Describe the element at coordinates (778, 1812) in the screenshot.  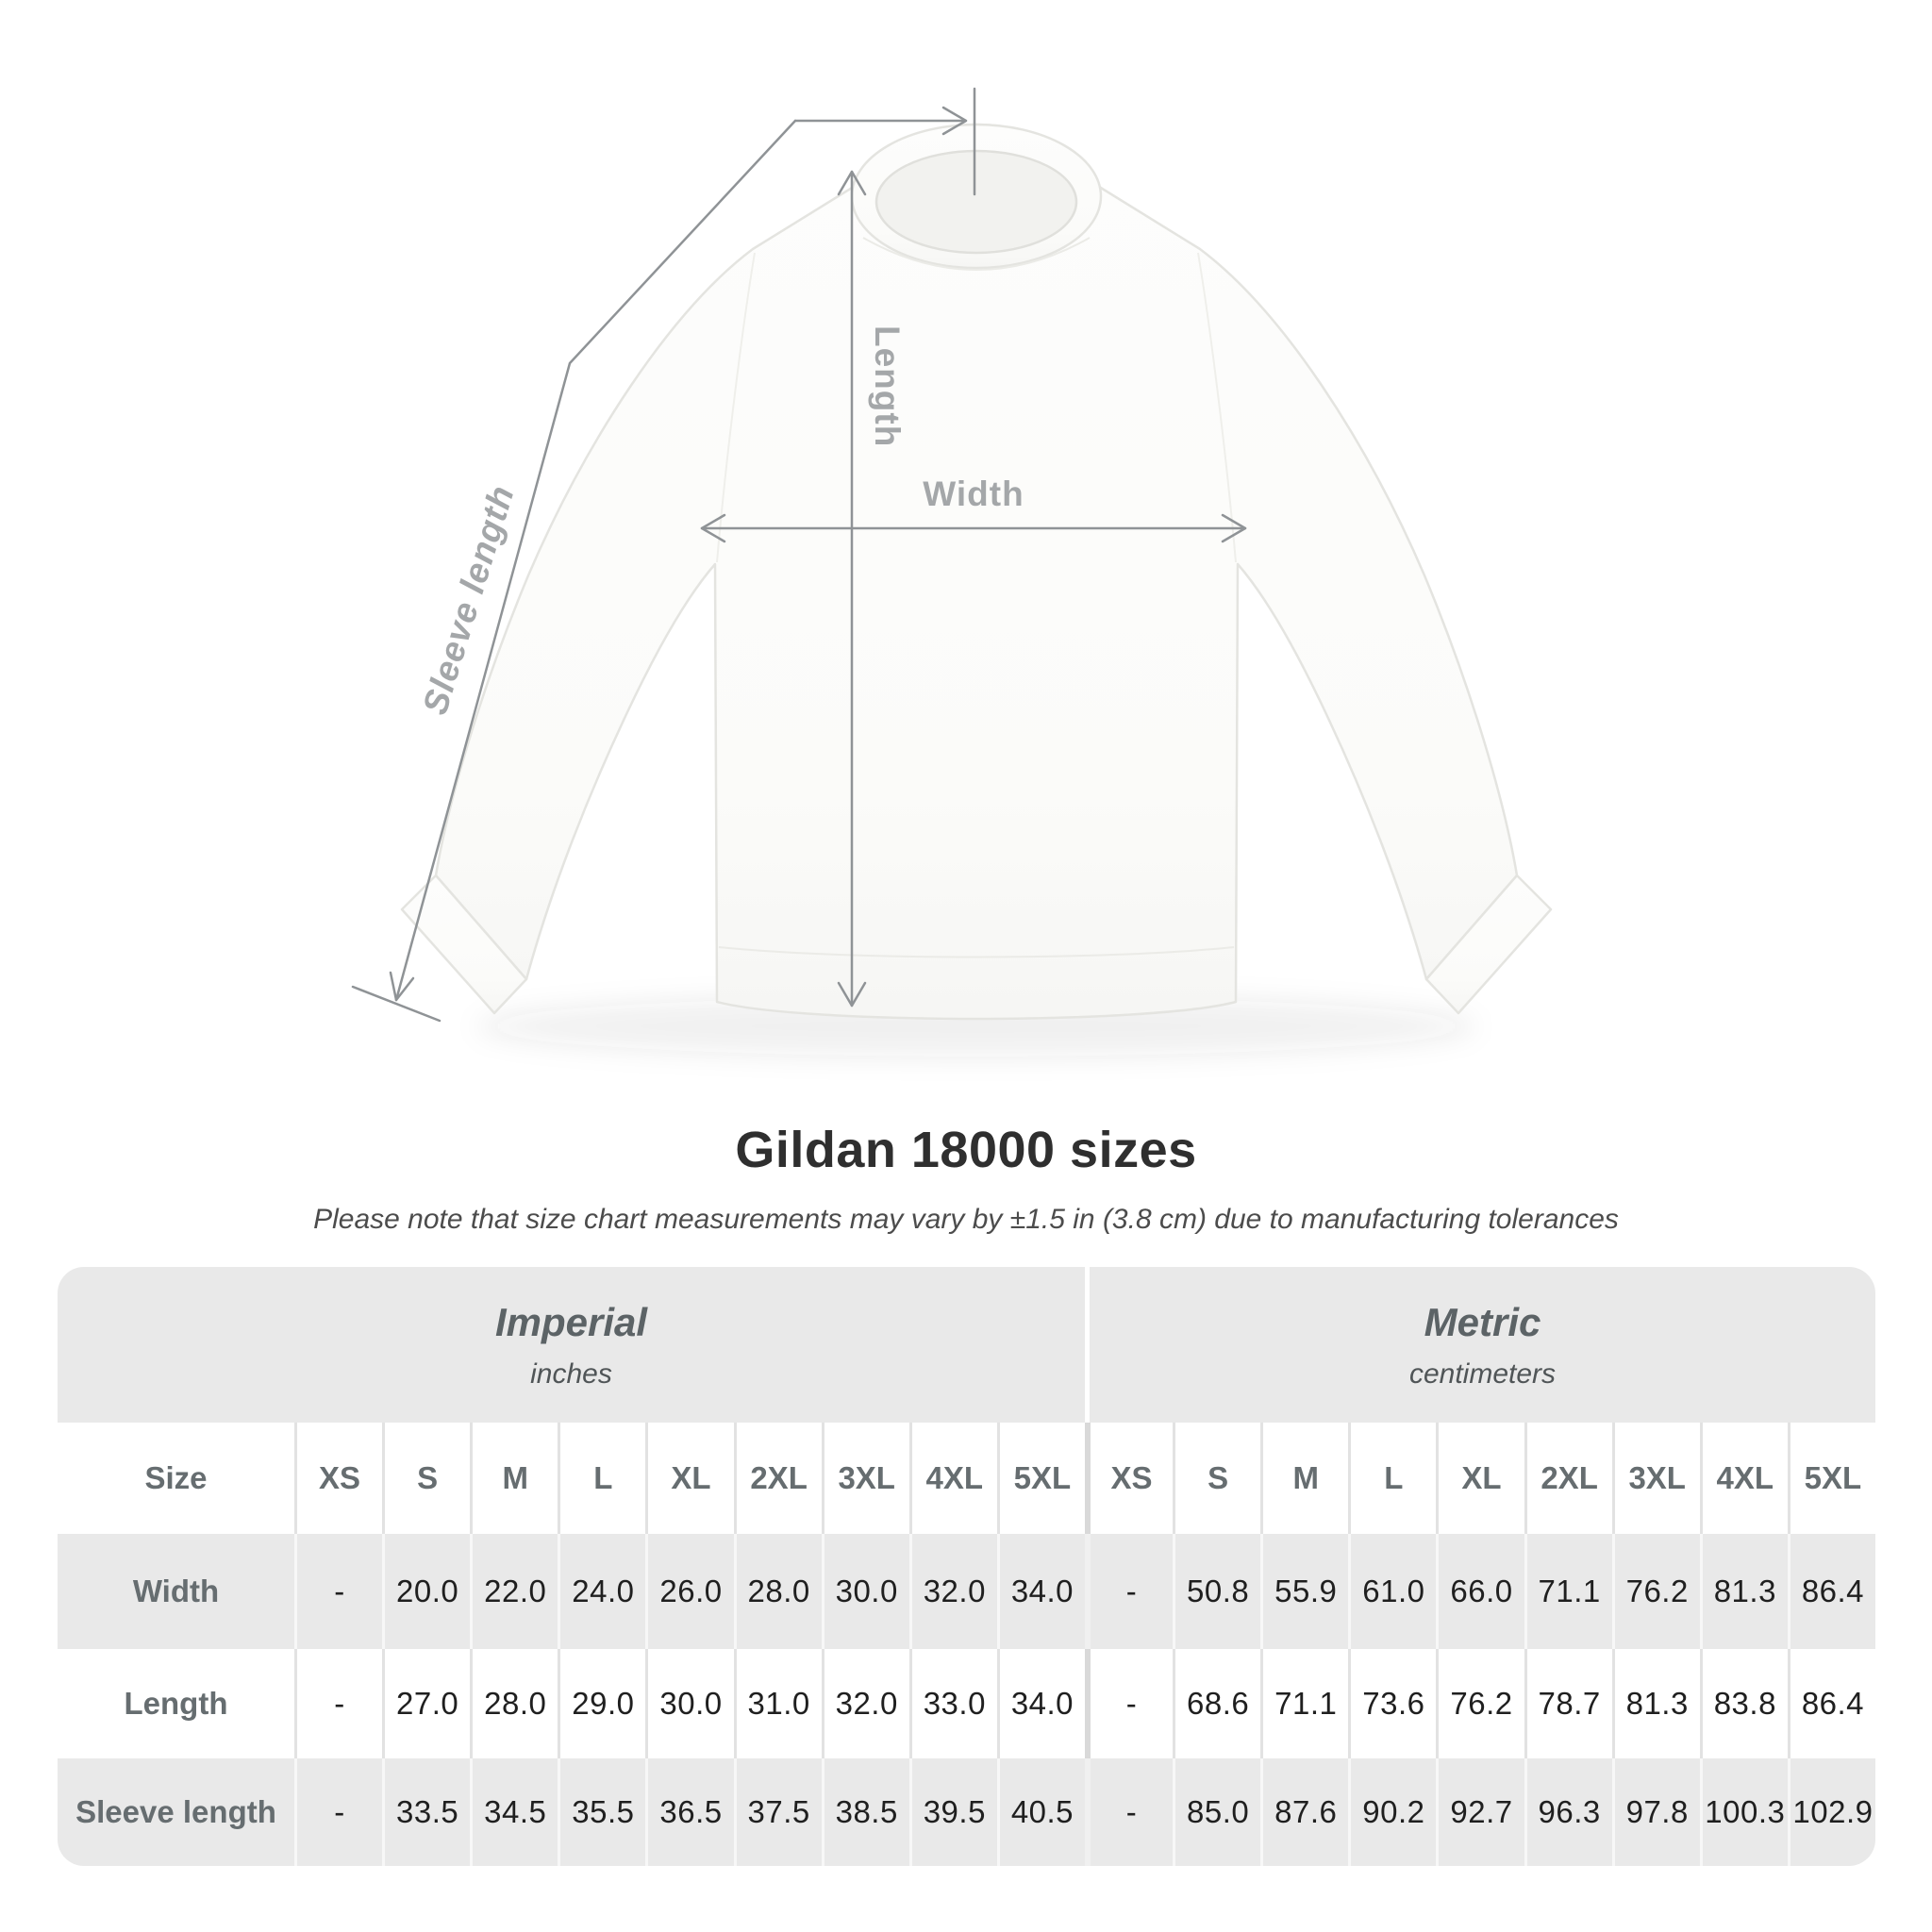
I see `value-cell: 37.5` at that location.